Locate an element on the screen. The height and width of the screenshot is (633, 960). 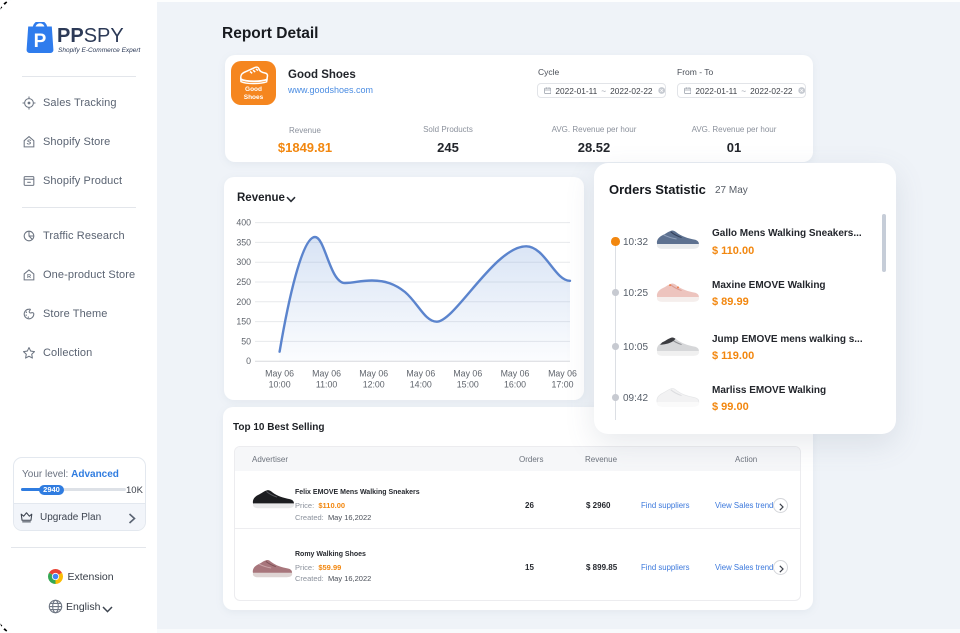
svg-text: S is located at coordinates (29, 143).